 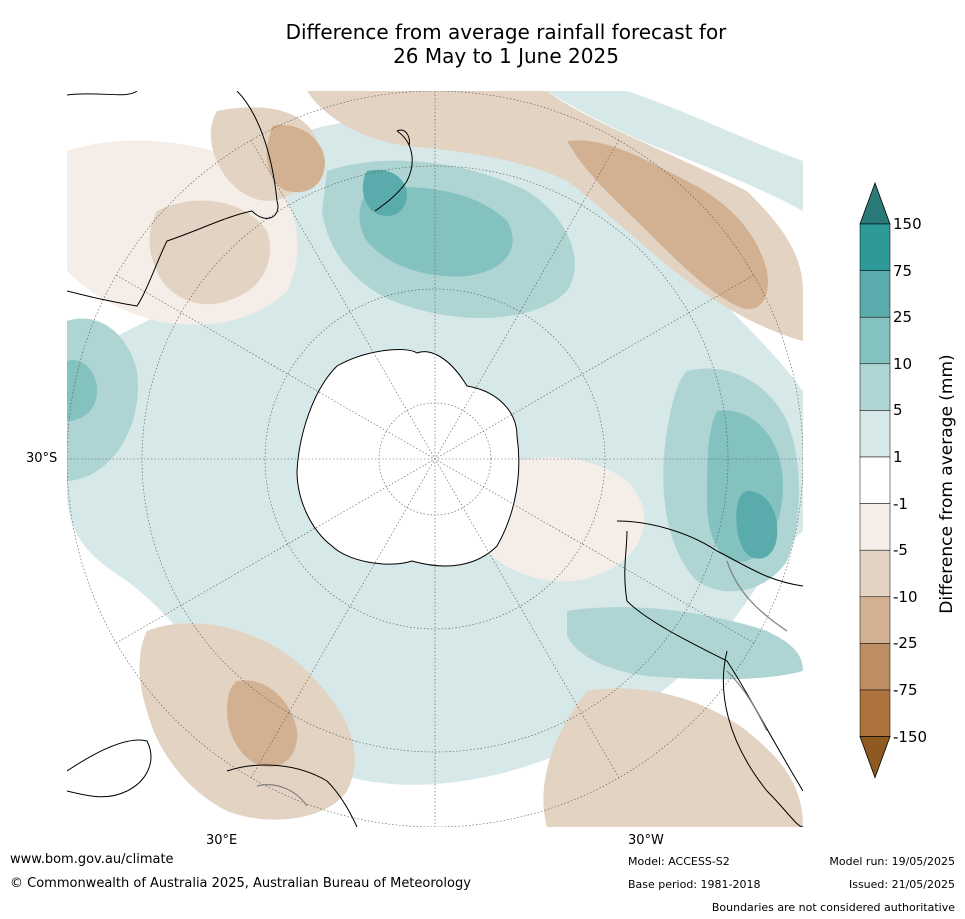 What do you see at coordinates (506, 56) in the screenshot?
I see `title-line-2: 26 May to 1 June 2025` at bounding box center [506, 56].